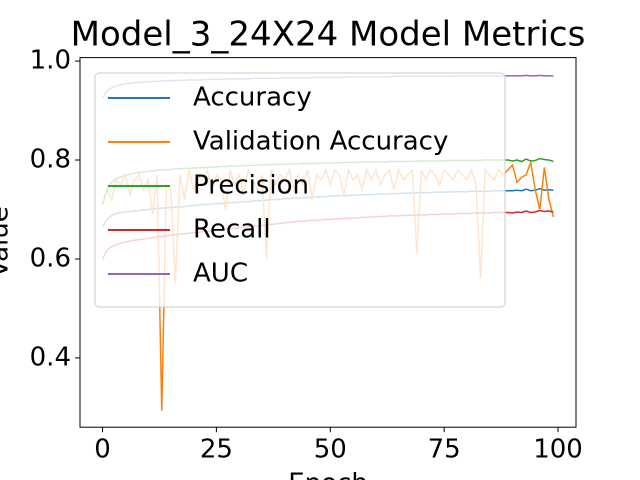 The height and width of the screenshot is (480, 640). I want to click on chart-title: Model_3_24X24 Model Metrics, so click(328, 35).